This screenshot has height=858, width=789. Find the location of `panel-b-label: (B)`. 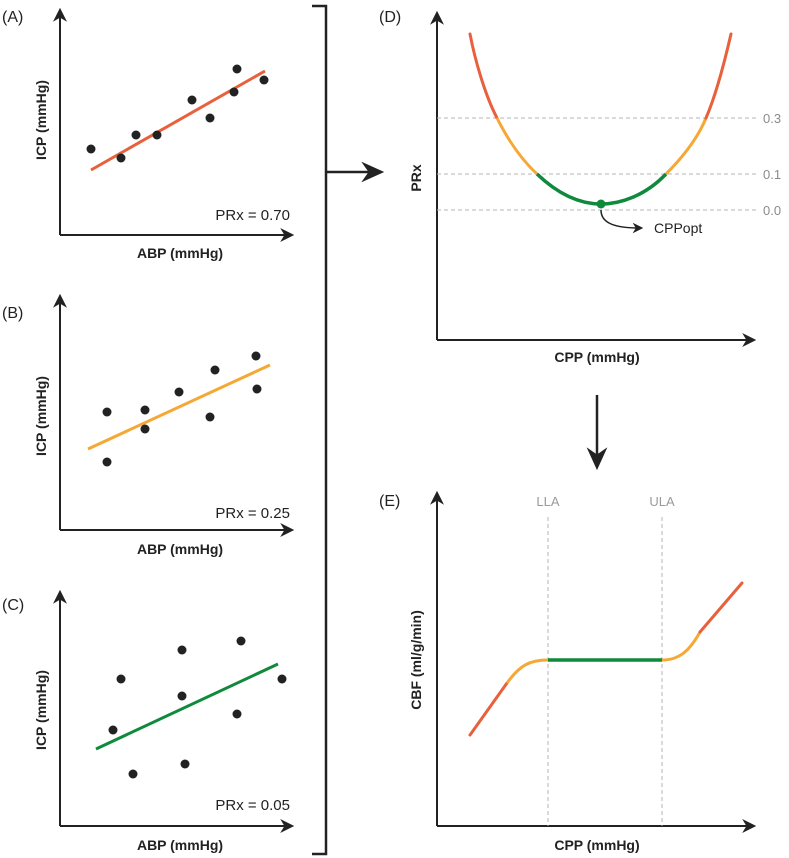

panel-b-label: (B) is located at coordinates (12, 313).